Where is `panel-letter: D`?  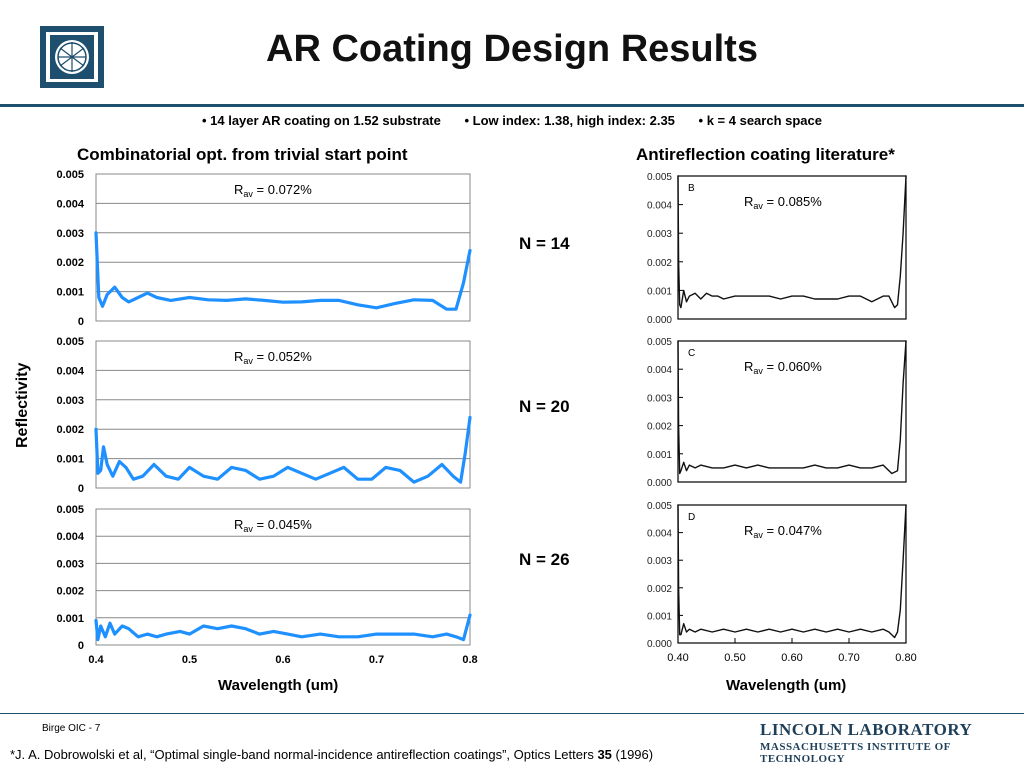 panel-letter: D is located at coordinates (691, 517).